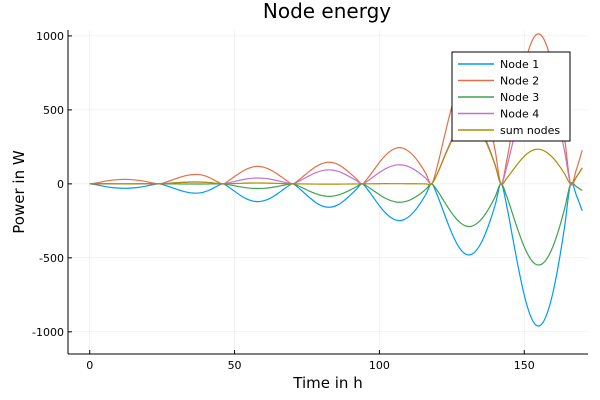 The image size is (600, 400). What do you see at coordinates (327, 11) in the screenshot?
I see `chart-title: Node energy` at bounding box center [327, 11].